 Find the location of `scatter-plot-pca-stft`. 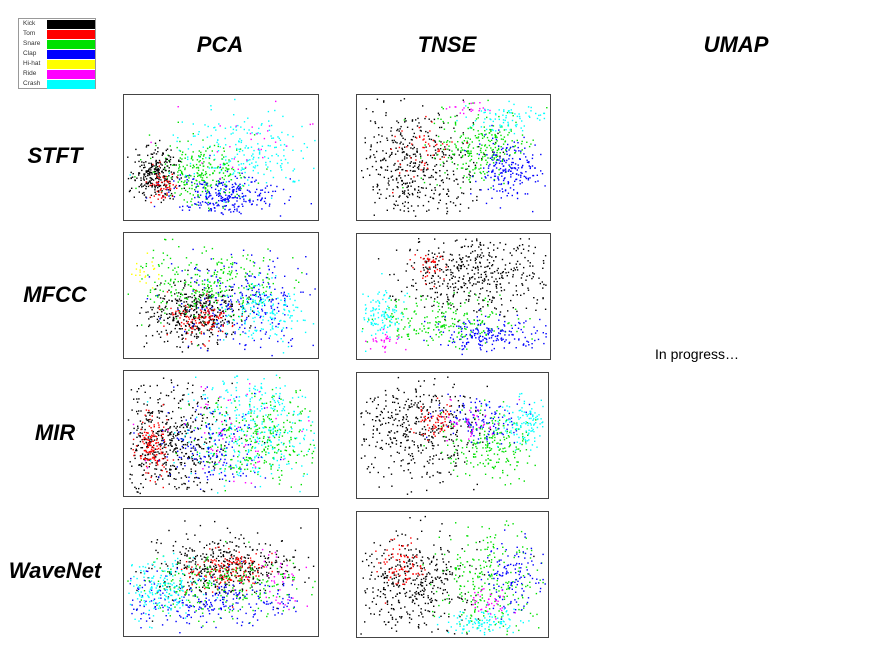

scatter-plot-pca-stft is located at coordinates (221, 157).